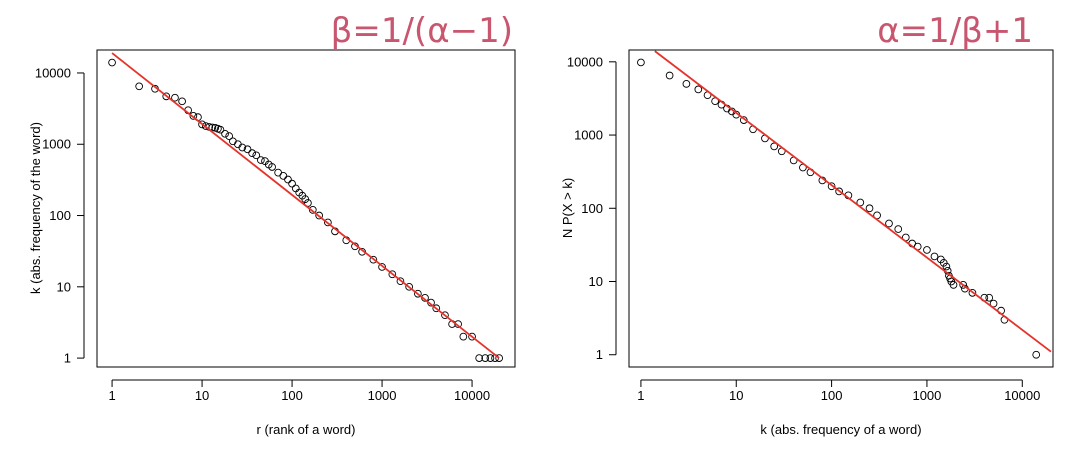 This screenshot has width=1068, height=452. I want to click on left-x-tick-label: 10, so click(202, 395).